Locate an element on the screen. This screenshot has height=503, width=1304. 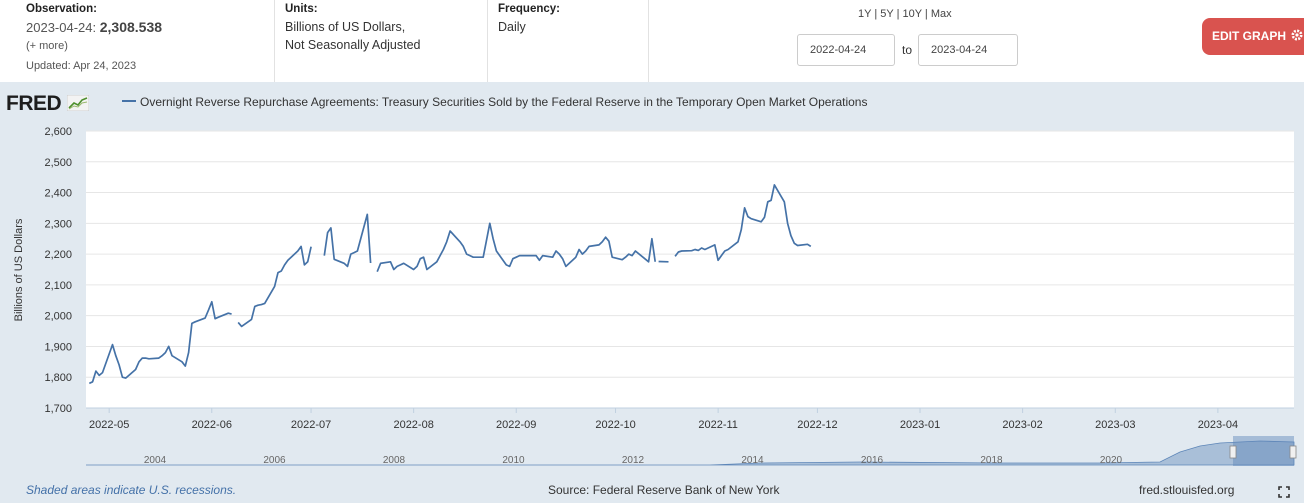
navigator-selection is located at coordinates (1263, 451).